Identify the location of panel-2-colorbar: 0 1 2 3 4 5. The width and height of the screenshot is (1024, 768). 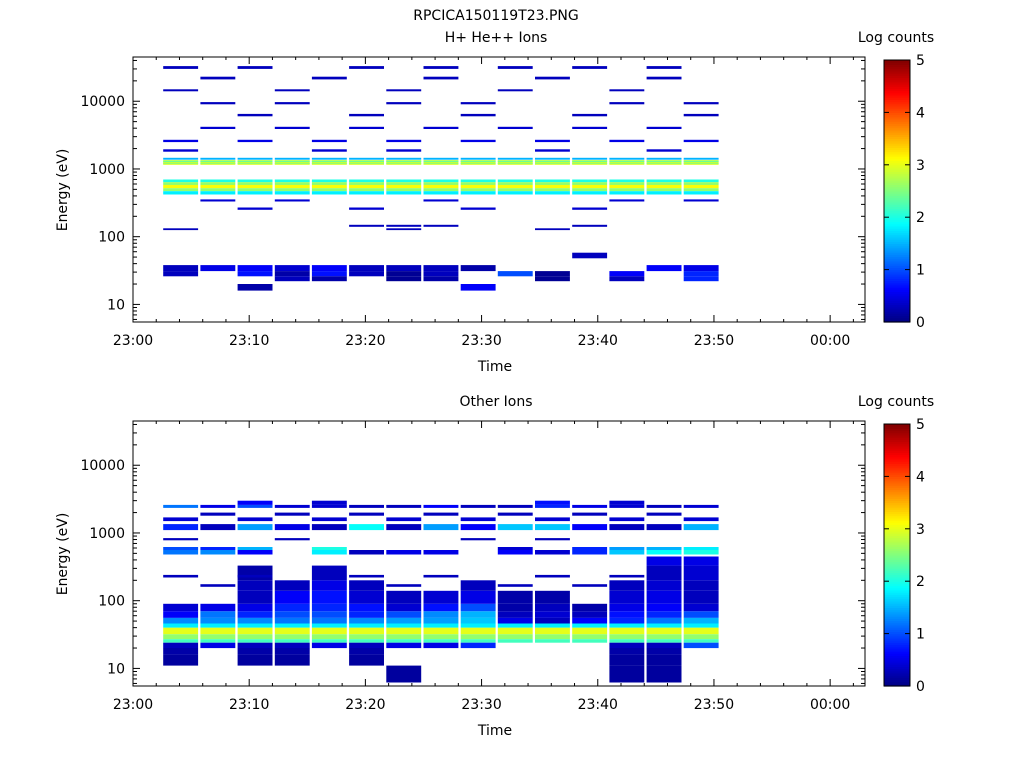
(904, 556).